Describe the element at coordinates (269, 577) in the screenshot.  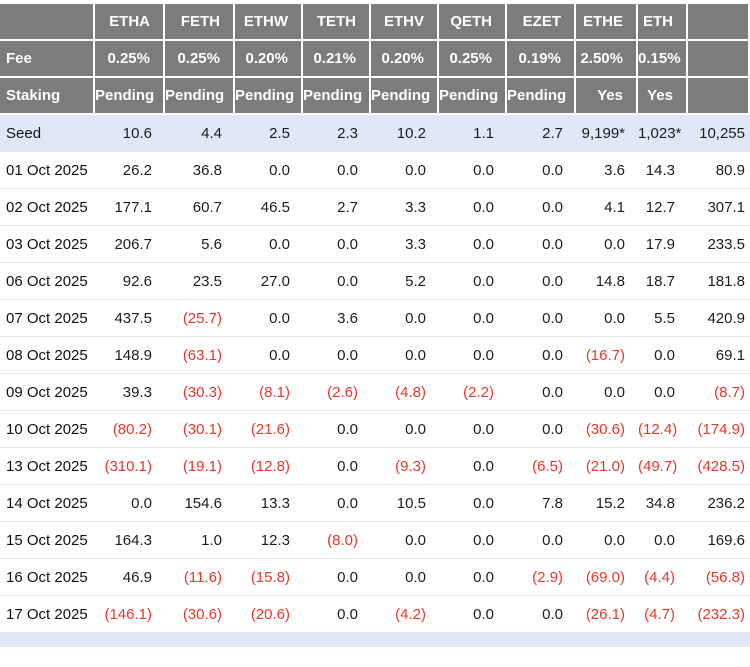
I see `cell-value: (15.8)` at that location.